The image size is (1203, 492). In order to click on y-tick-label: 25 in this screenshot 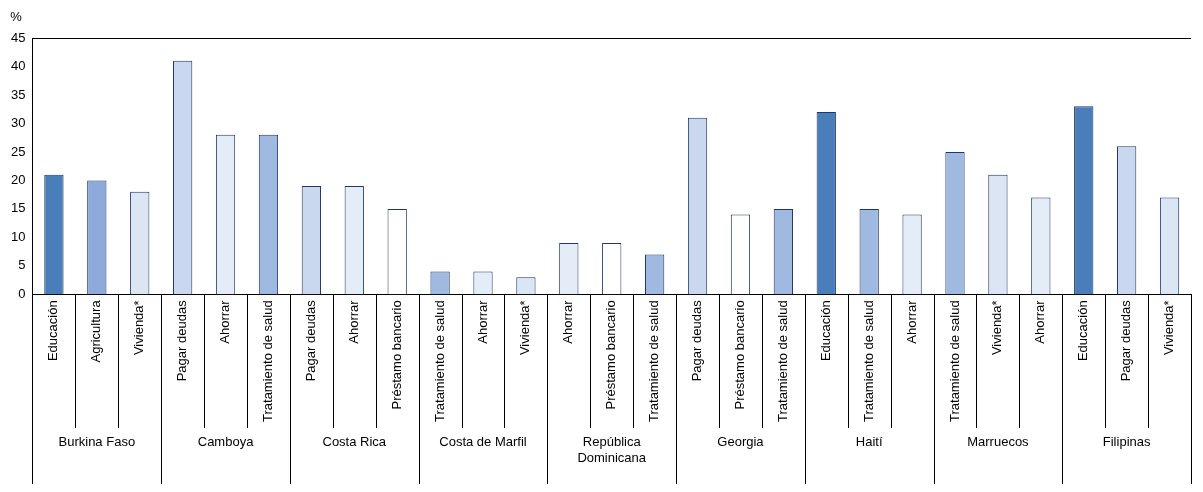, I will do `click(18, 151)`.